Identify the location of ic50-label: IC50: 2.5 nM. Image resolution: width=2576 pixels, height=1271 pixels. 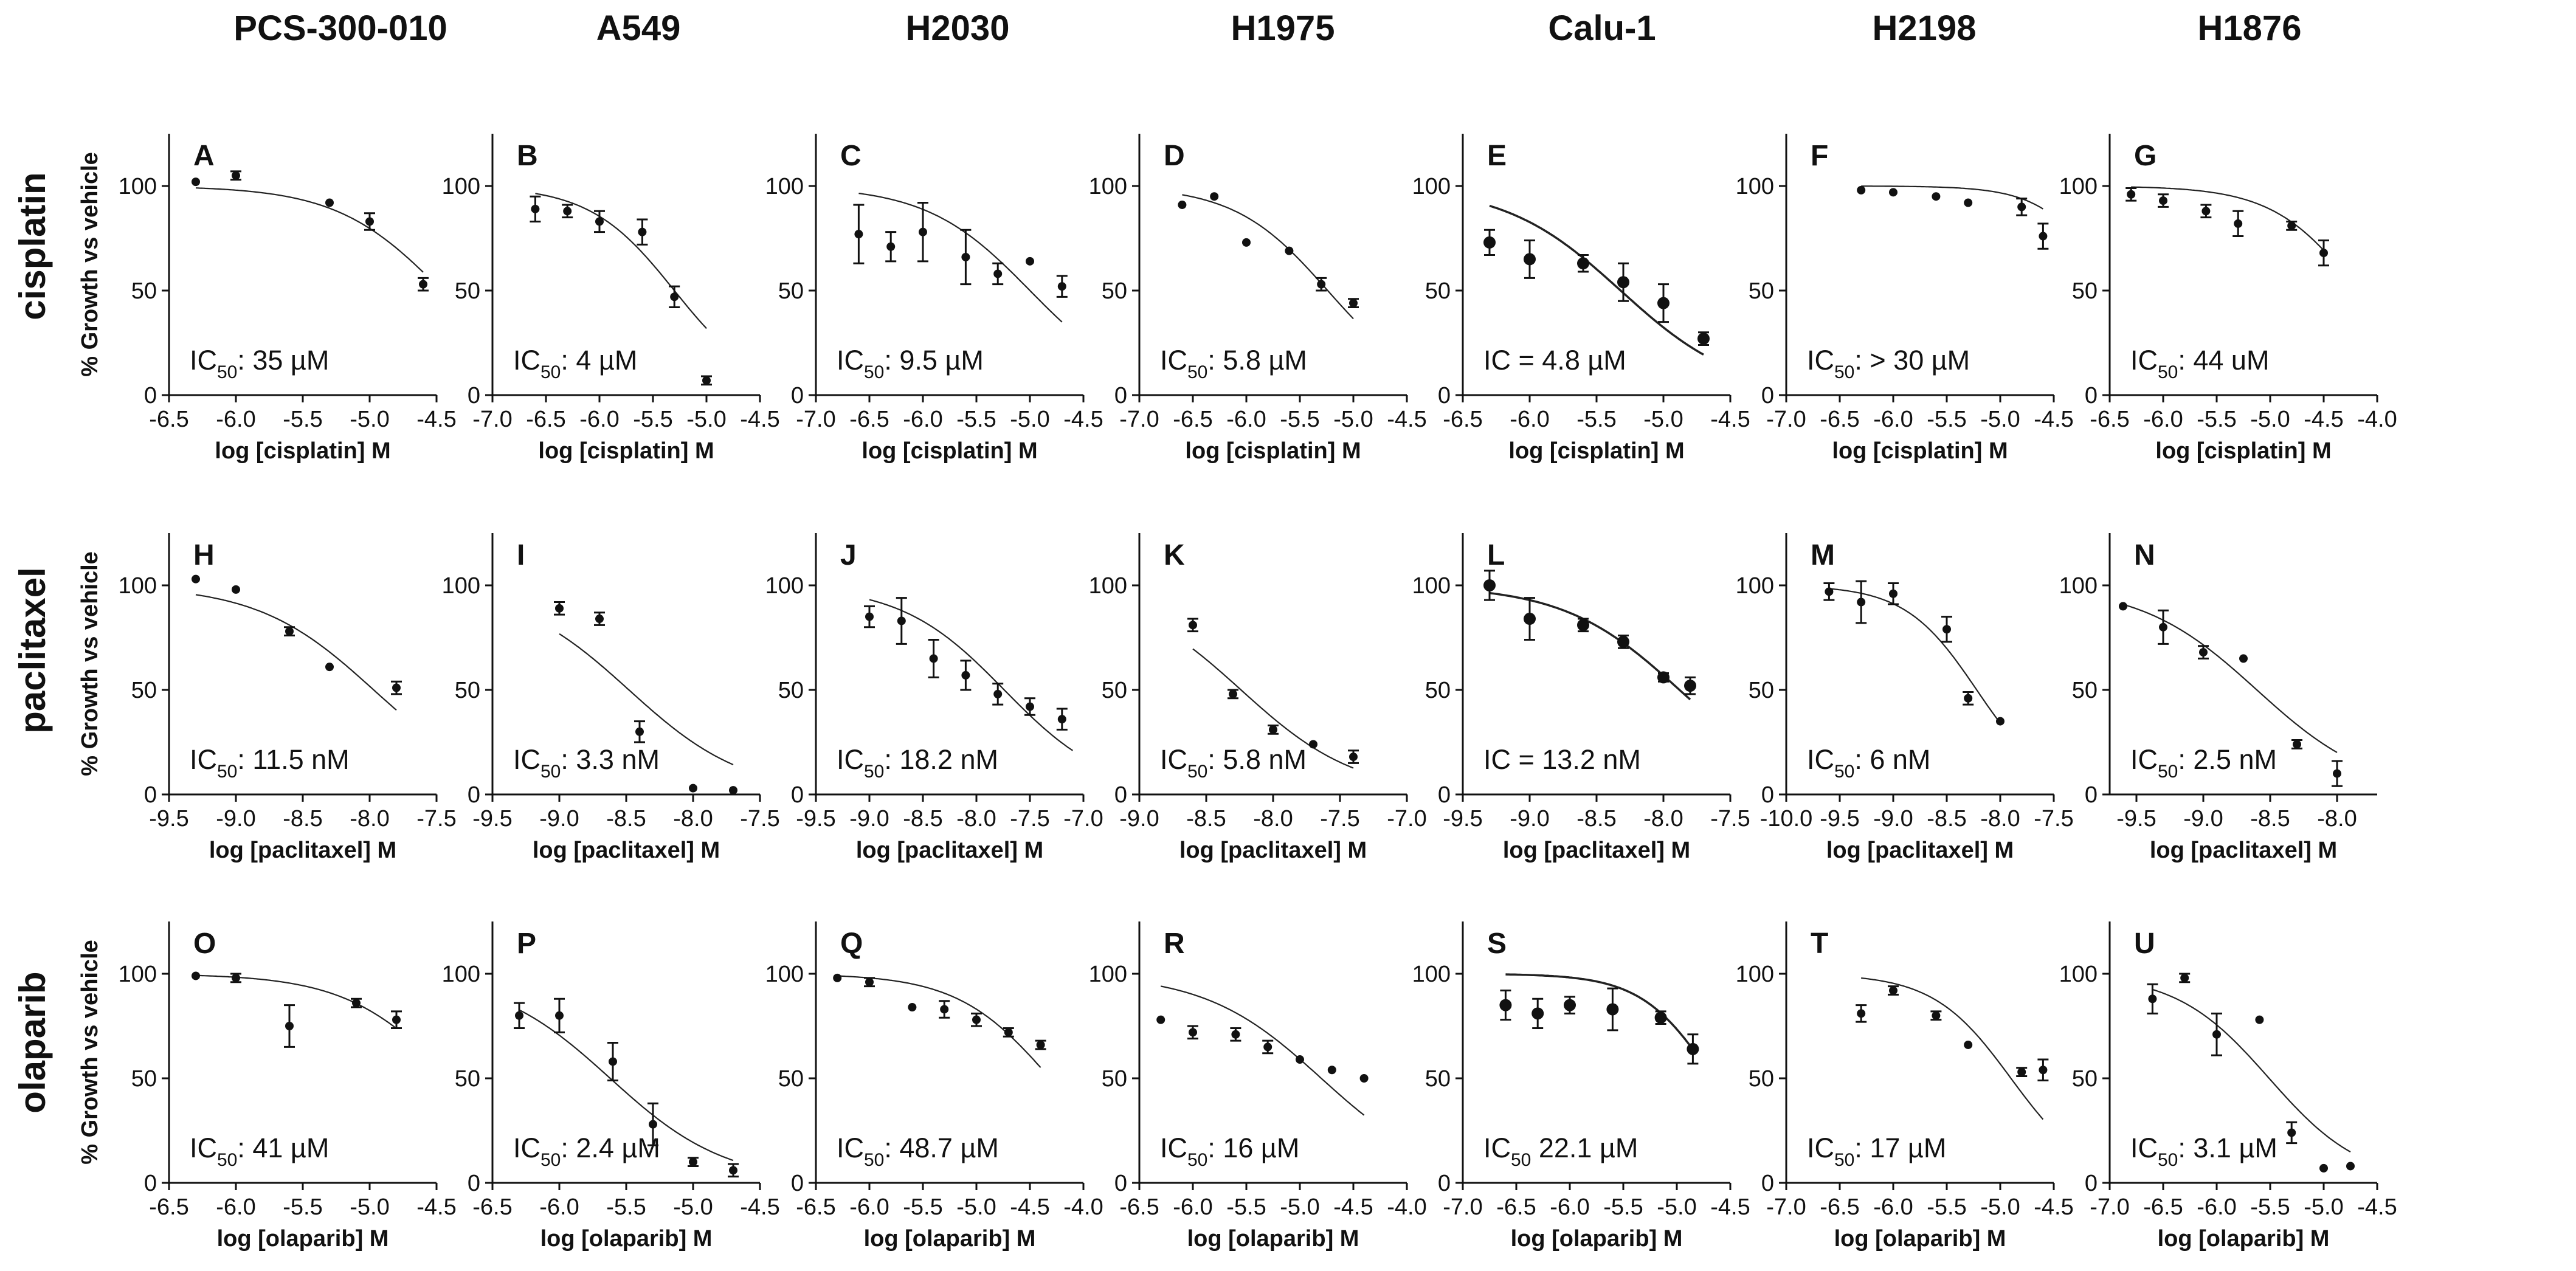
(2203, 763).